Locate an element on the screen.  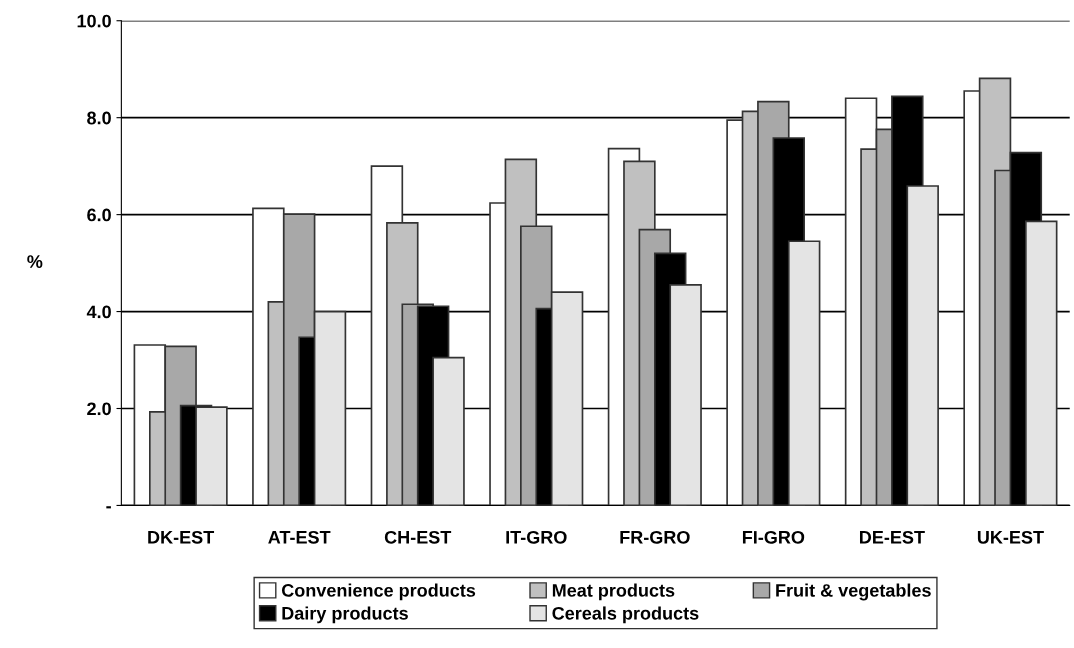
x-tick-label: UK-EST is located at coordinates (1010, 537).